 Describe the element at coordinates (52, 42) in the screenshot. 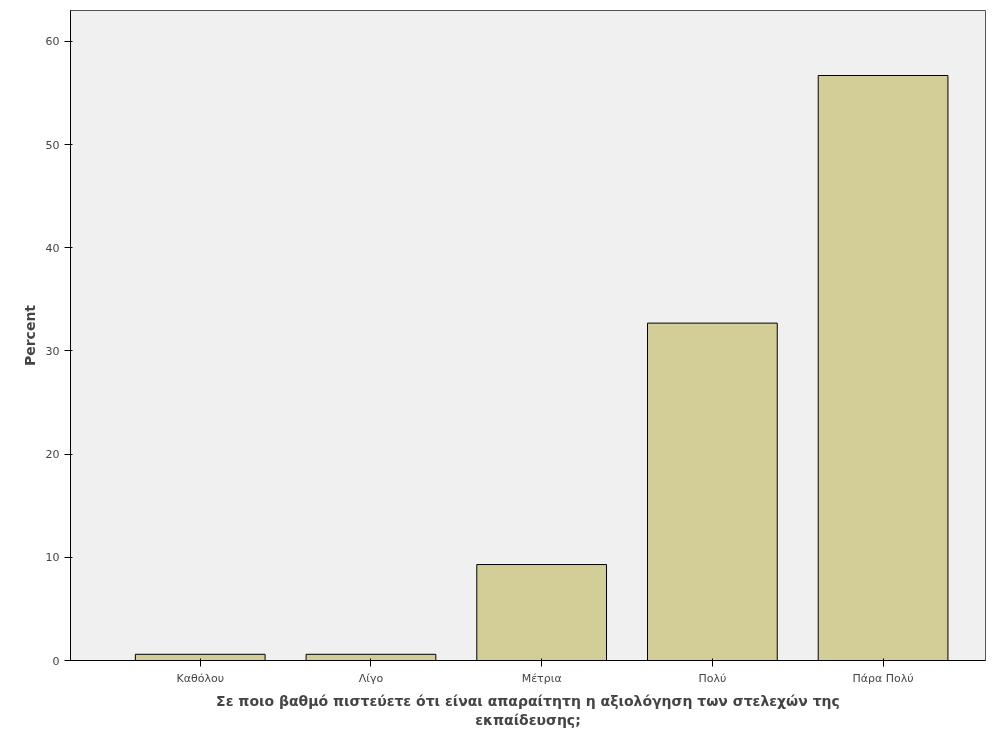

I see `y-tick-label: 60` at that location.